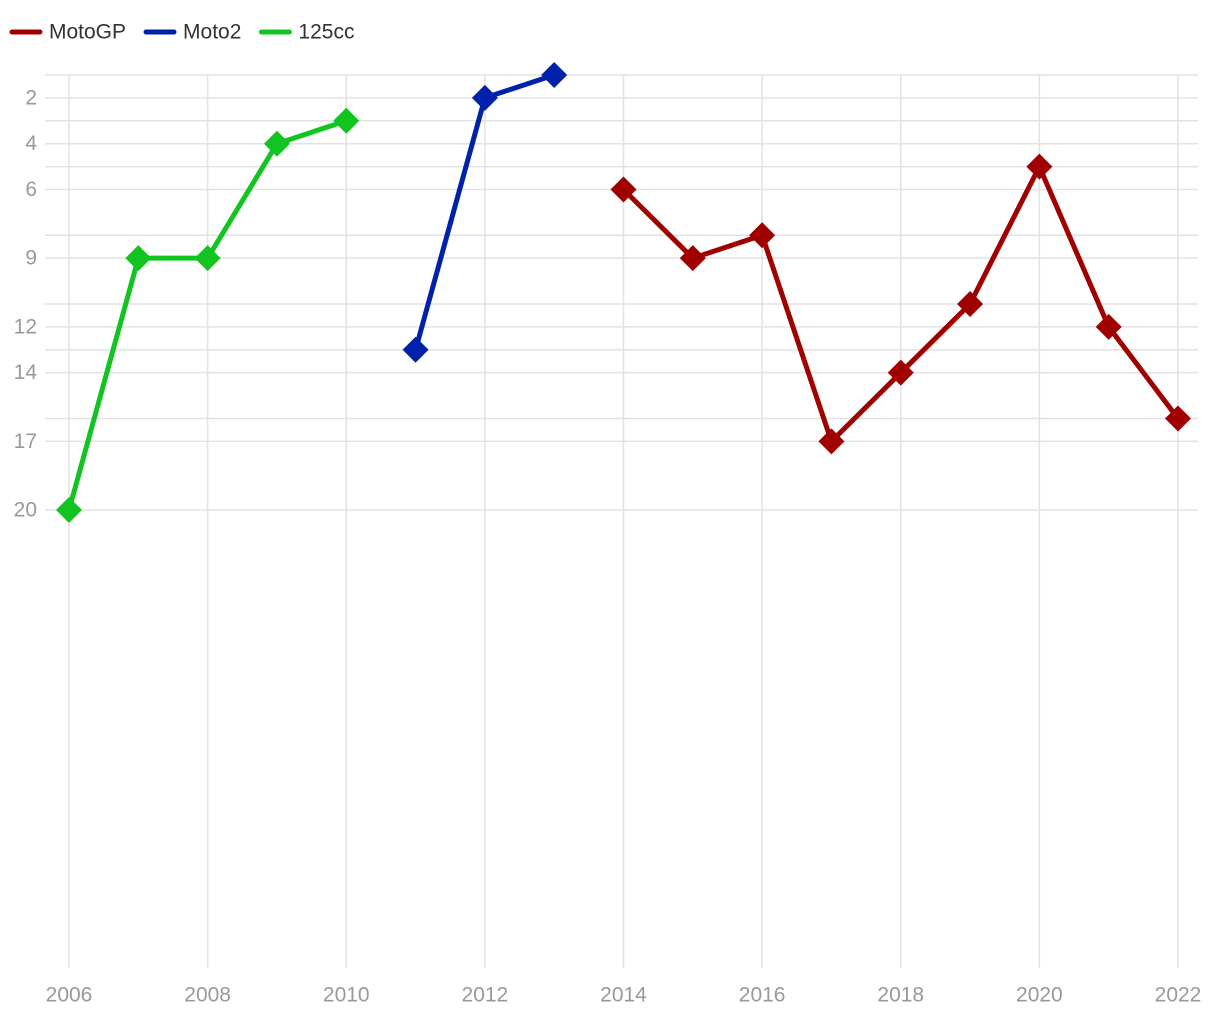  Describe the element at coordinates (1039, 995) in the screenshot. I see `x-tick-label: 2020` at that location.